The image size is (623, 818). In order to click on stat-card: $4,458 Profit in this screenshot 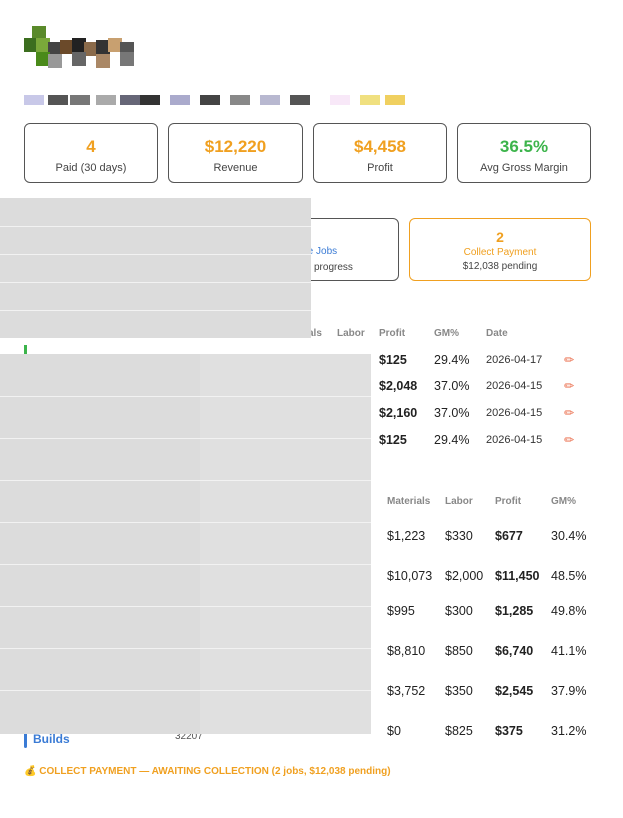, I will do `click(380, 153)`.